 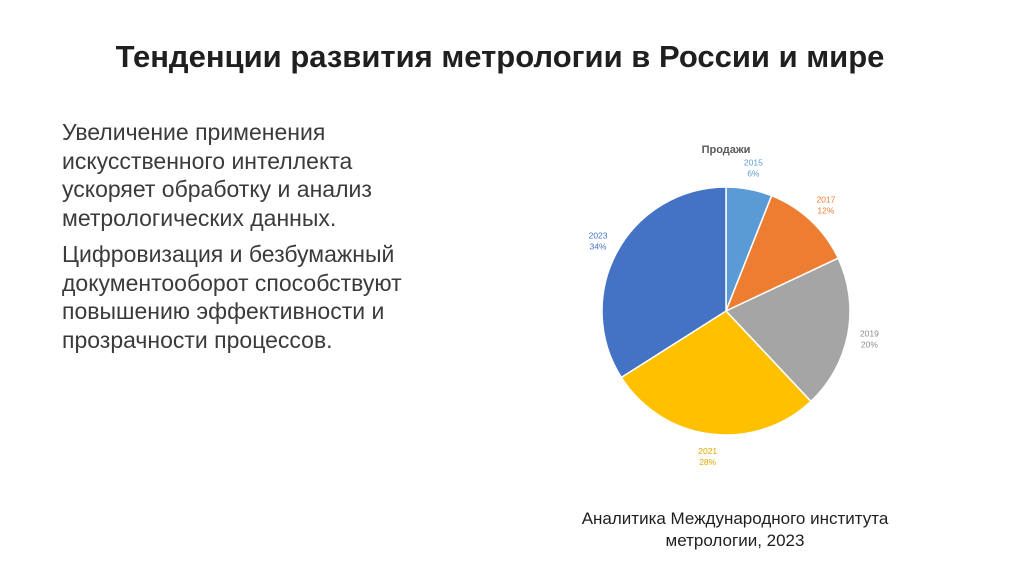 I want to click on slice-category-label: 2017, so click(x=825, y=200).